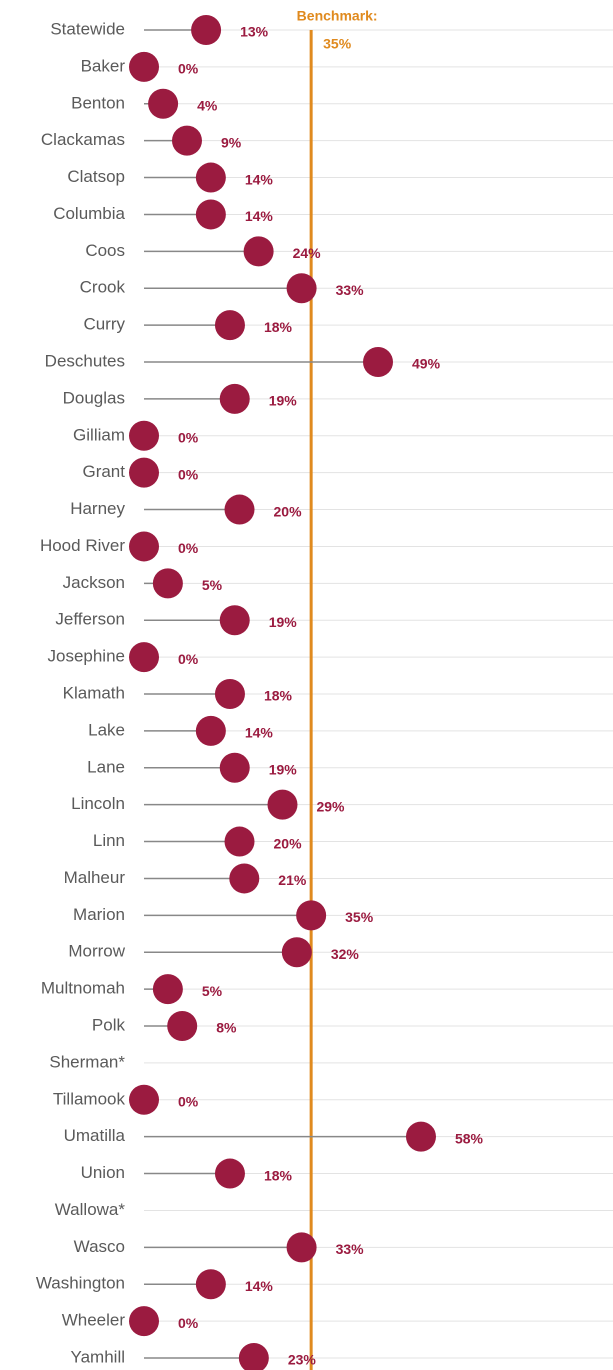 This screenshot has width=613, height=1370. What do you see at coordinates (89, 1098) in the screenshot?
I see `category-label: Tillamook` at bounding box center [89, 1098].